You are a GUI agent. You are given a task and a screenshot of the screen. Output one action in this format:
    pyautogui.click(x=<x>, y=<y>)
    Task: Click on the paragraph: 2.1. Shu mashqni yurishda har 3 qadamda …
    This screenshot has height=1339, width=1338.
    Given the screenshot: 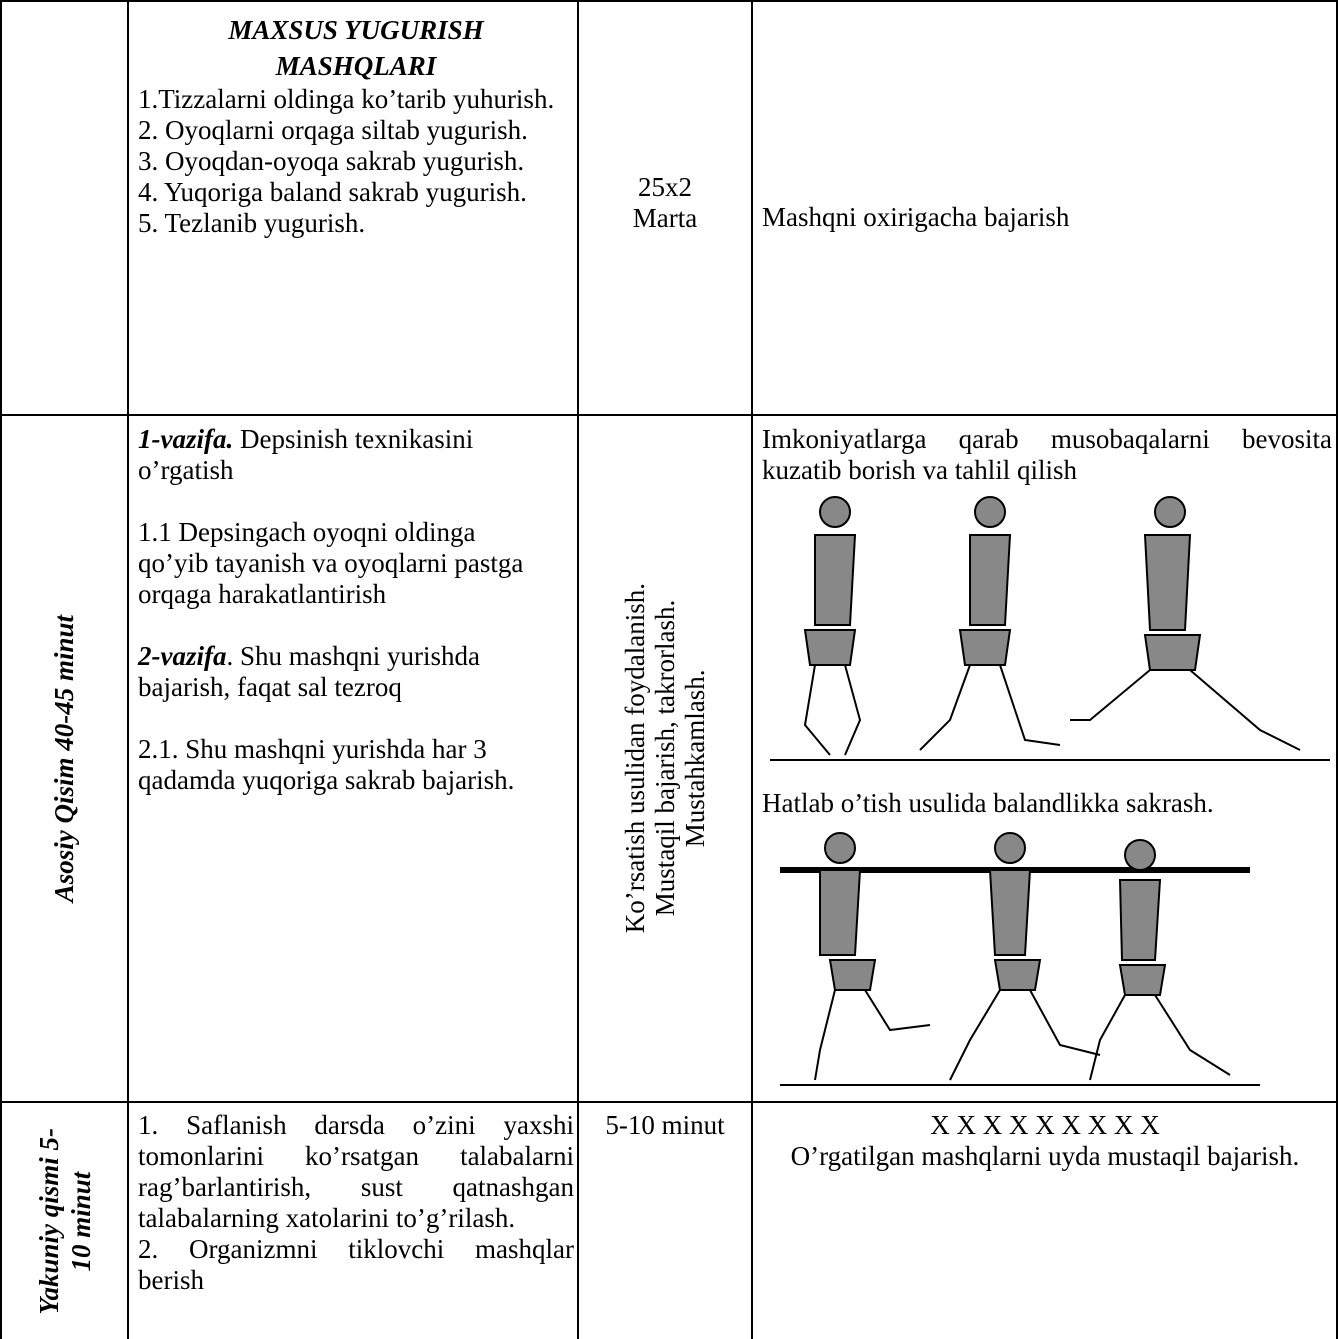 What is the action you would take?
    pyautogui.click(x=326, y=764)
    